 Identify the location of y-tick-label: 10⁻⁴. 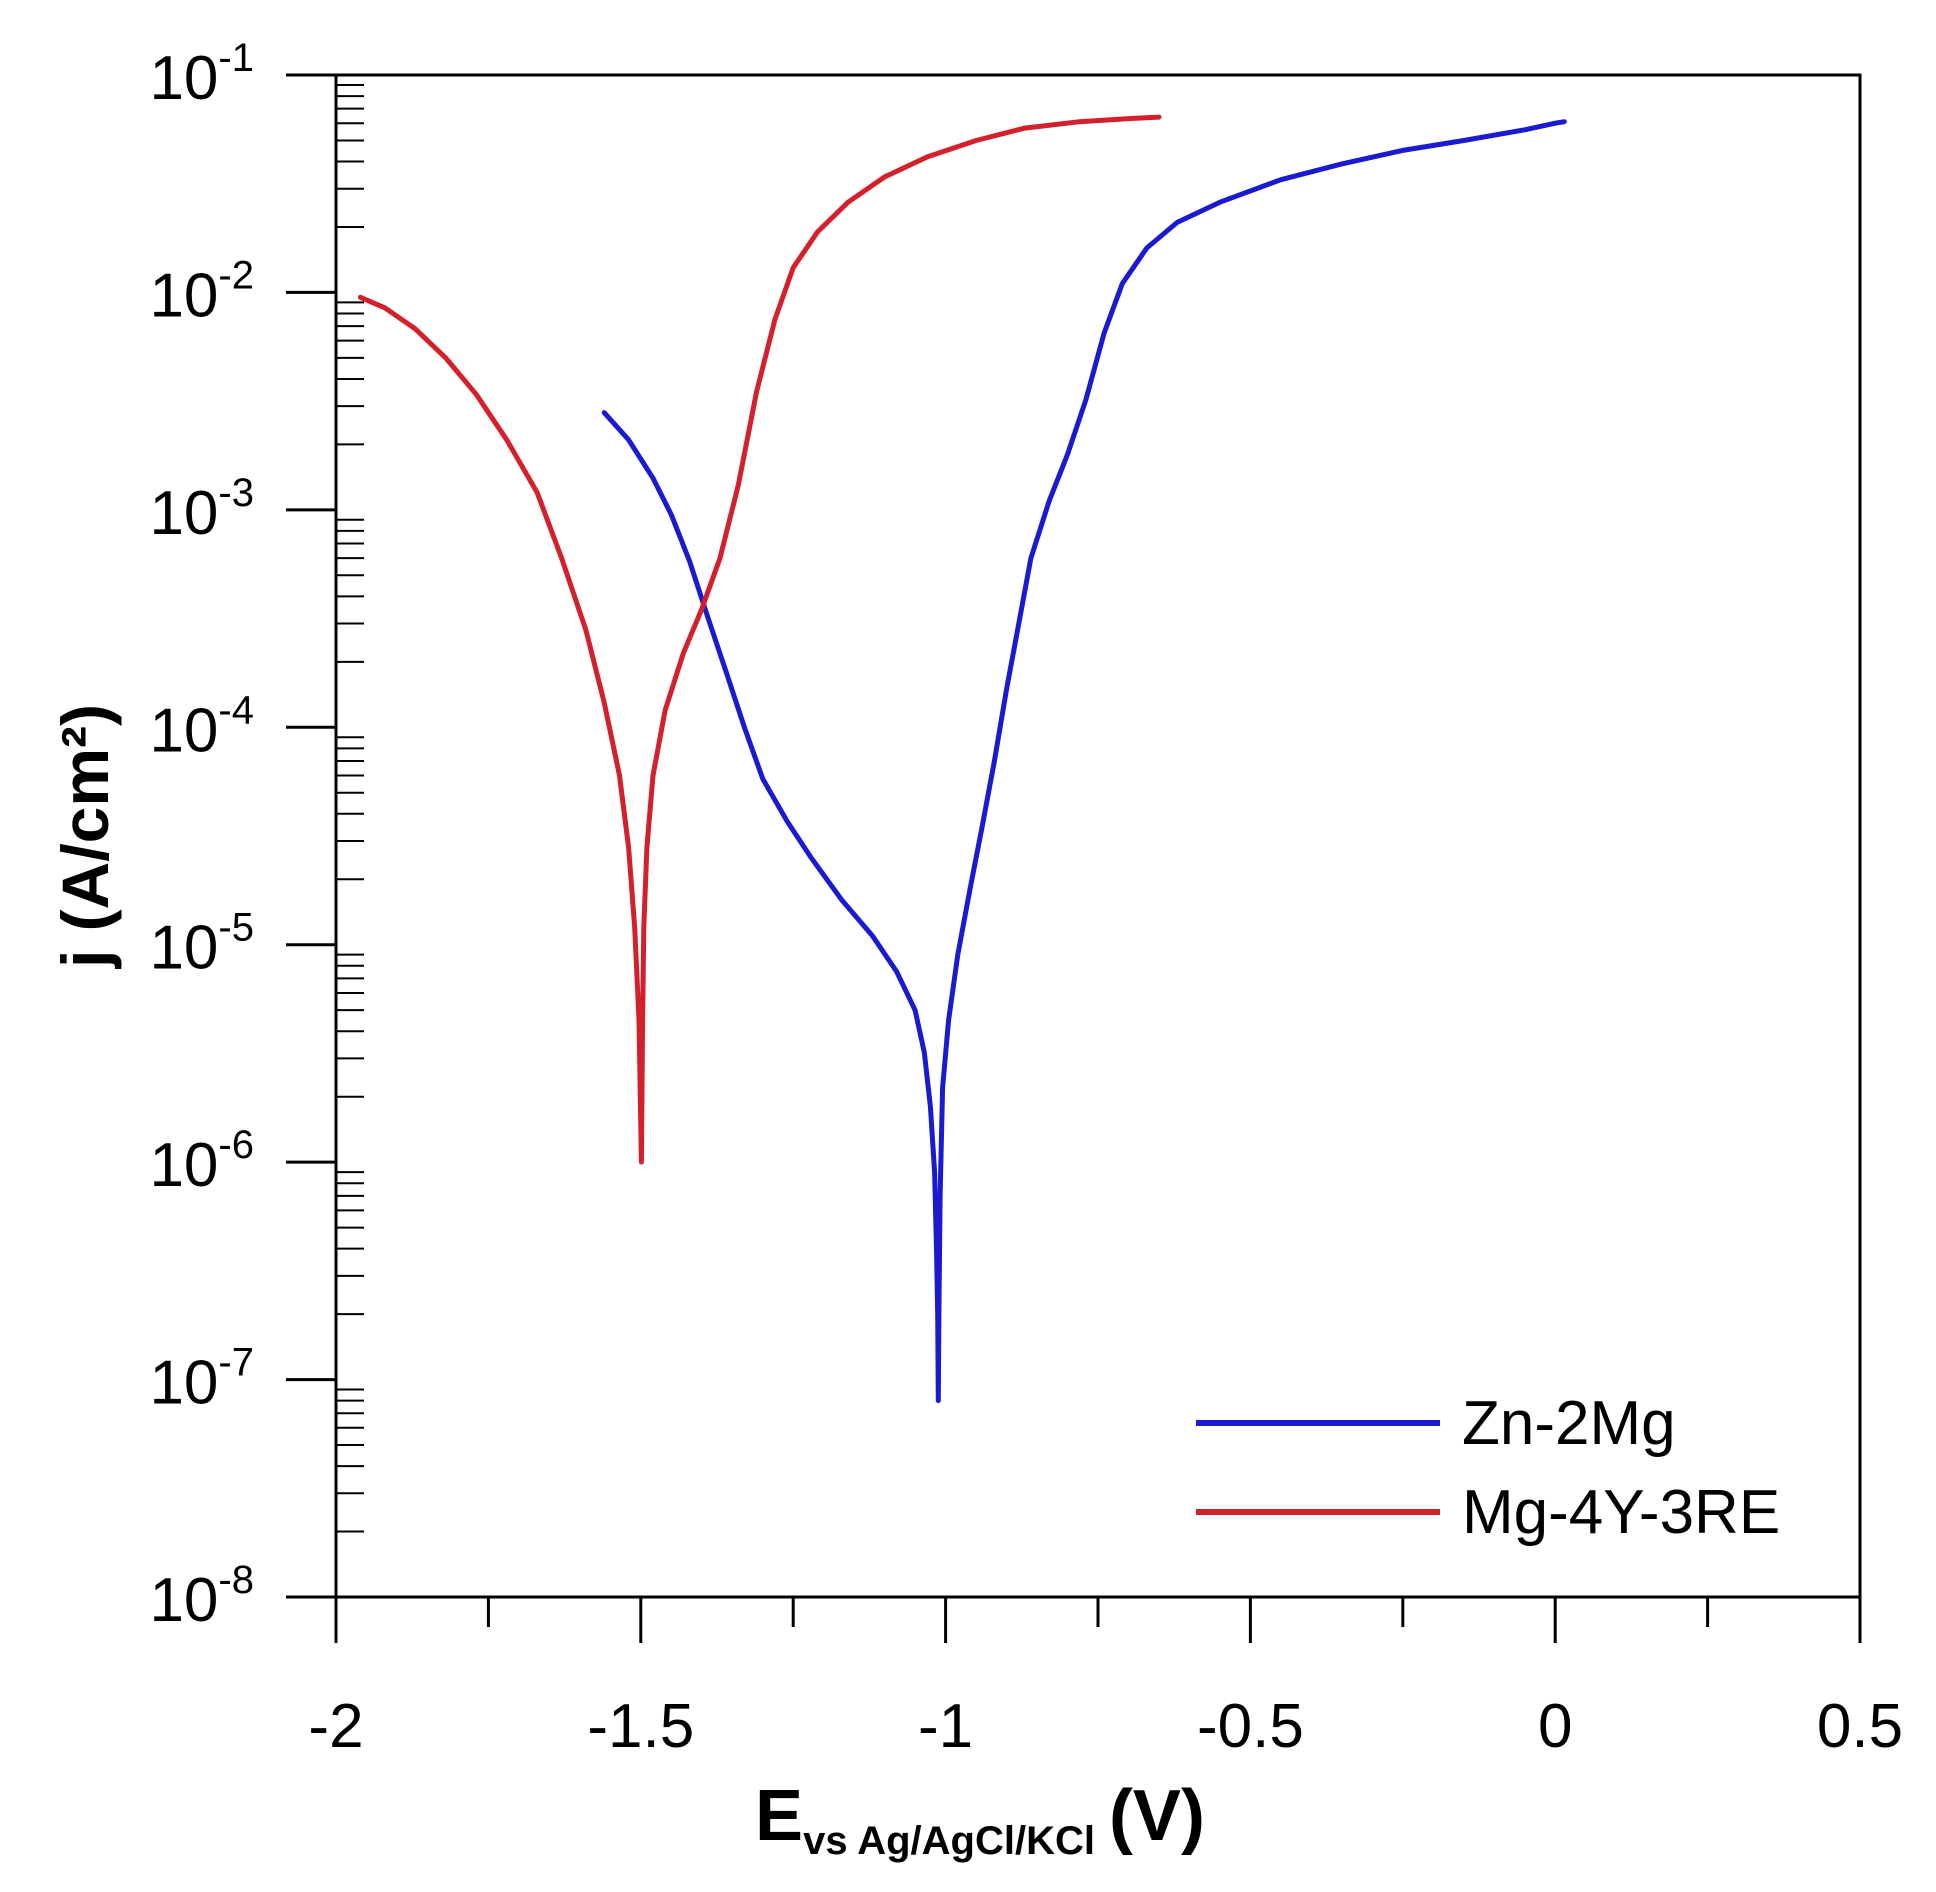
(201, 726).